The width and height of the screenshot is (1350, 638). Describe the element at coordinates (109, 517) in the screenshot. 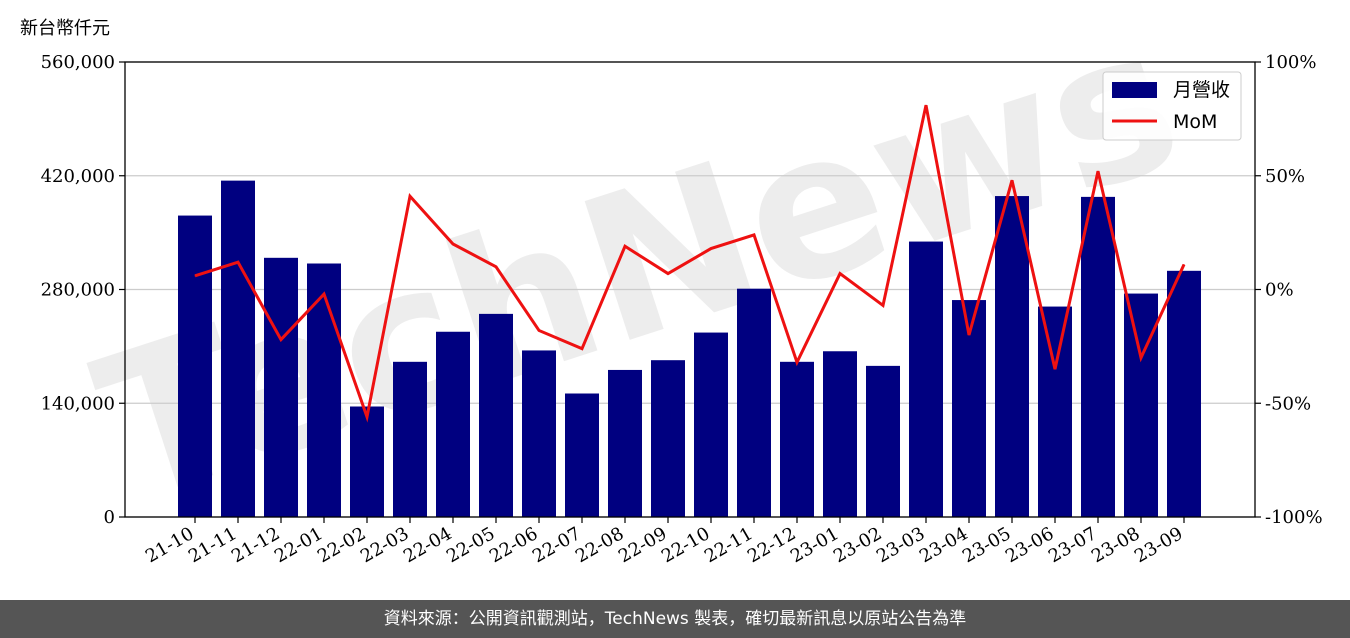

I see `y-left-tick-label-0: 0` at that location.